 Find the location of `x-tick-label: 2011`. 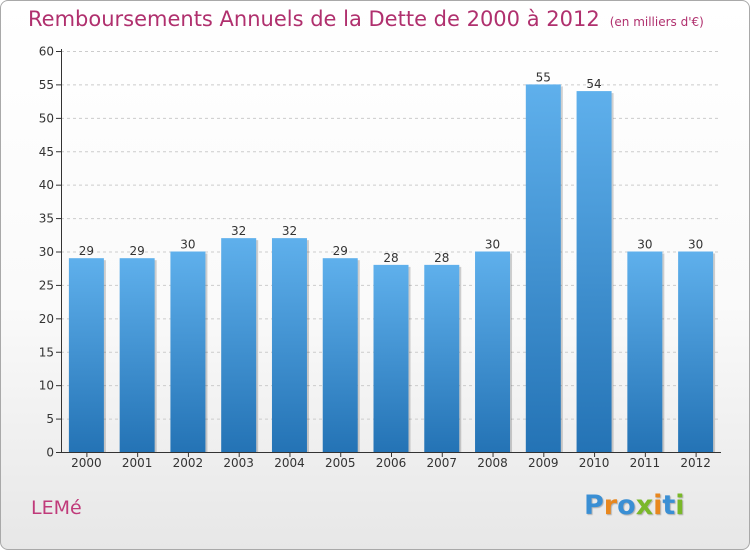

x-tick-label: 2011 is located at coordinates (645, 463).